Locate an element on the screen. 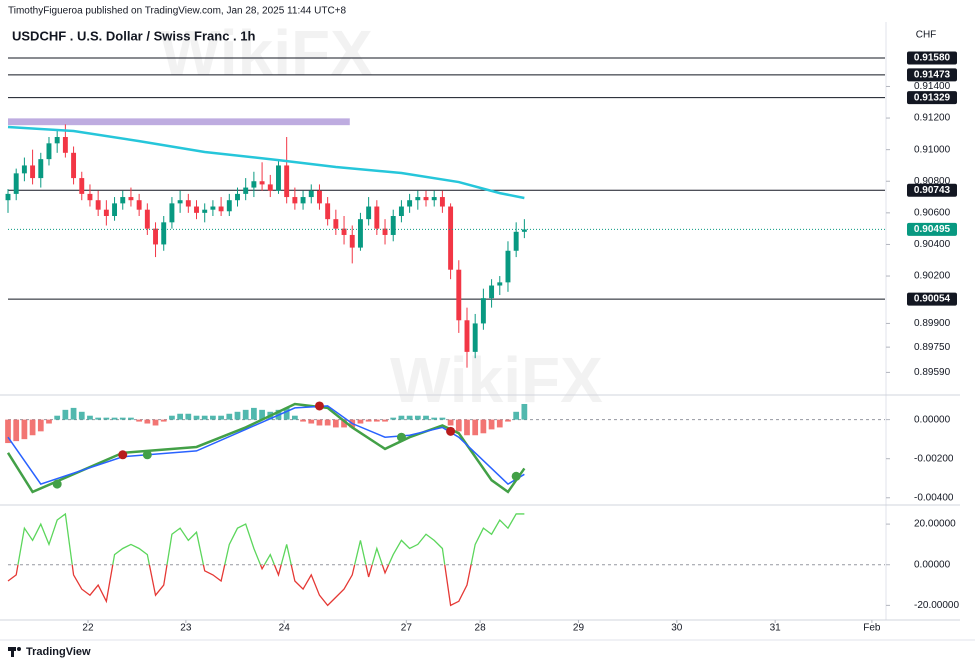  price-label: 0.90743 is located at coordinates (932, 190).